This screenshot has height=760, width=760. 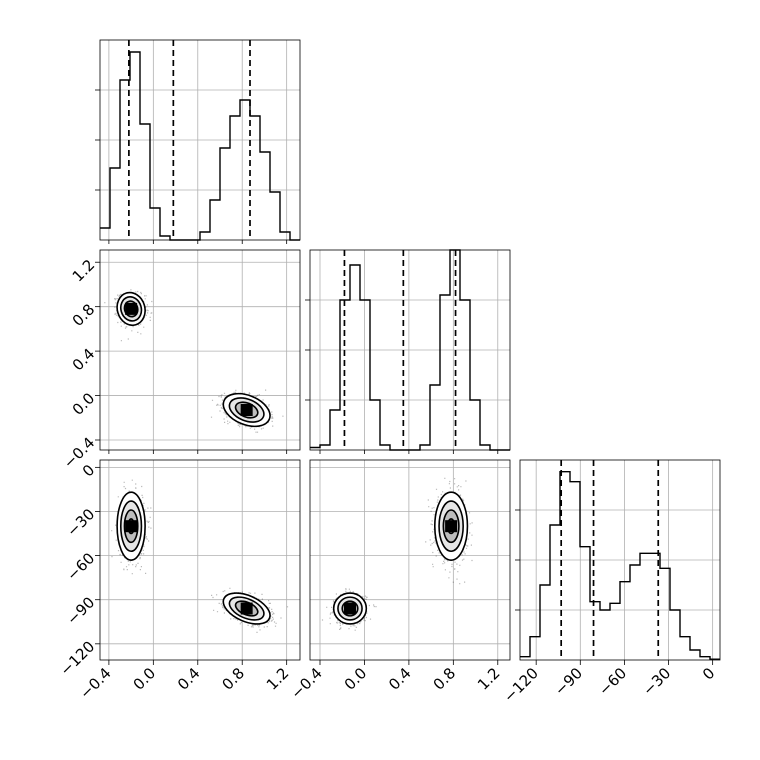 I want to click on ytick-label-1-3: 0.8, so click(x=84, y=315).